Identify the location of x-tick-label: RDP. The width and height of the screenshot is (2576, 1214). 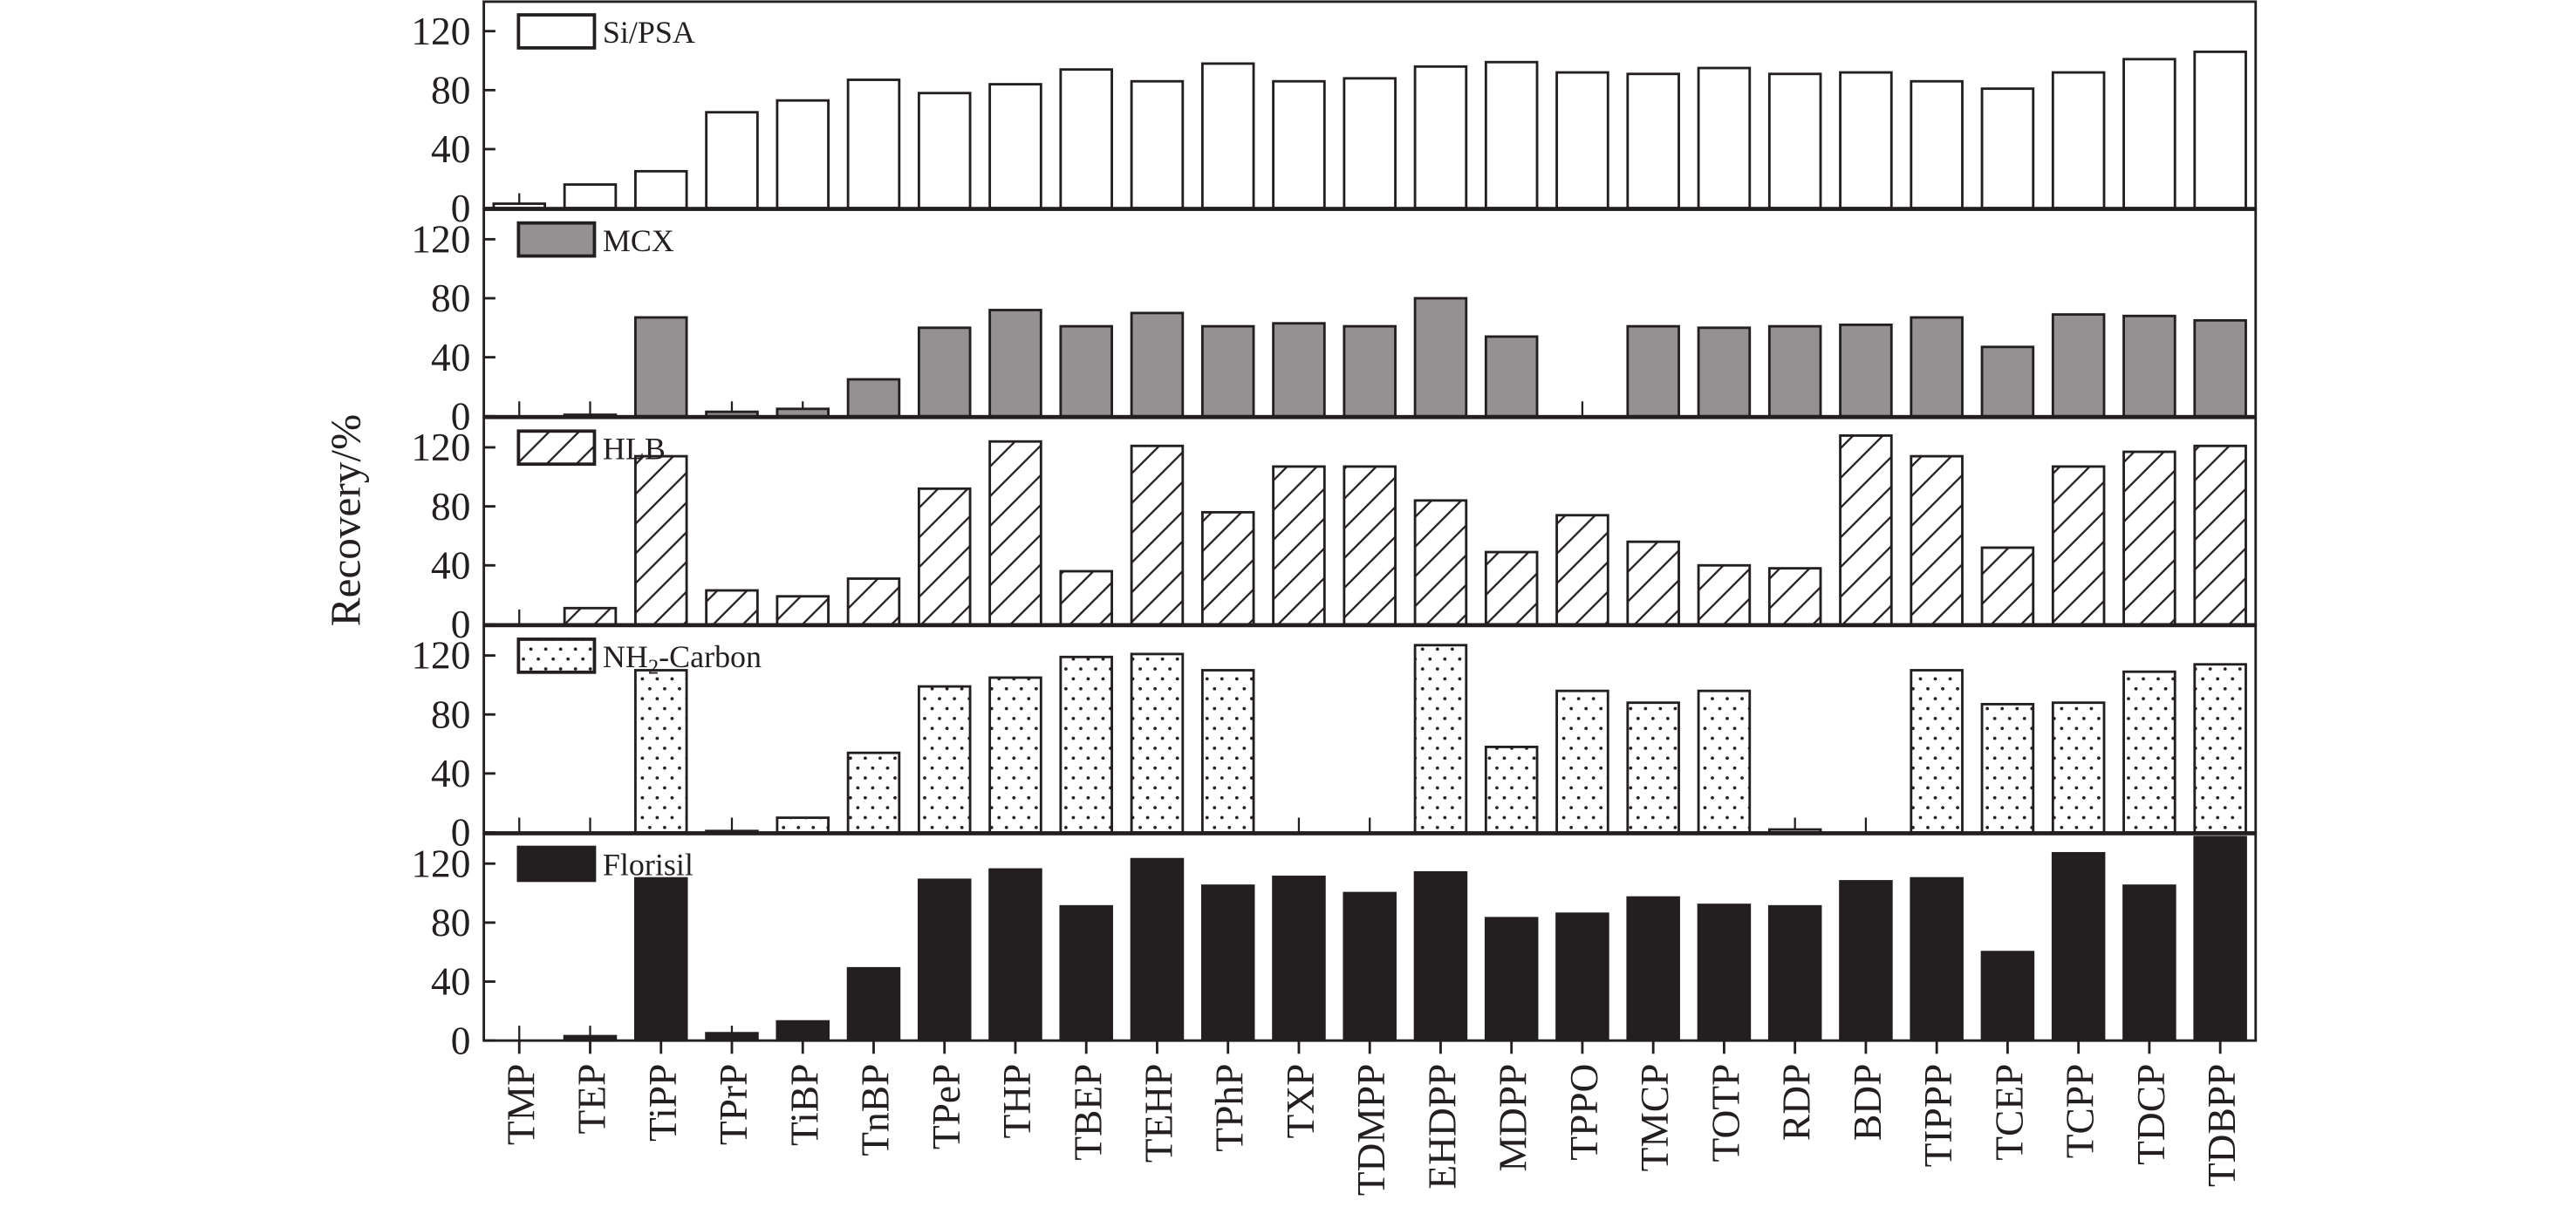
(1797, 1102).